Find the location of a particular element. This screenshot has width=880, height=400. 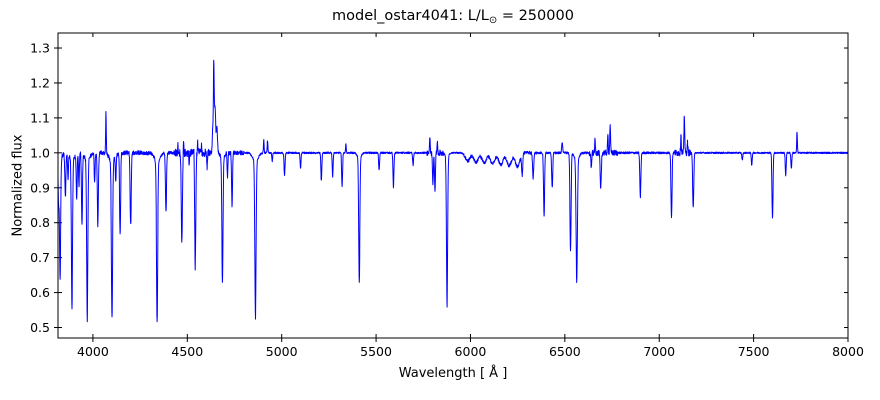

plot-title-suffix: = 250000 is located at coordinates (535, 16).